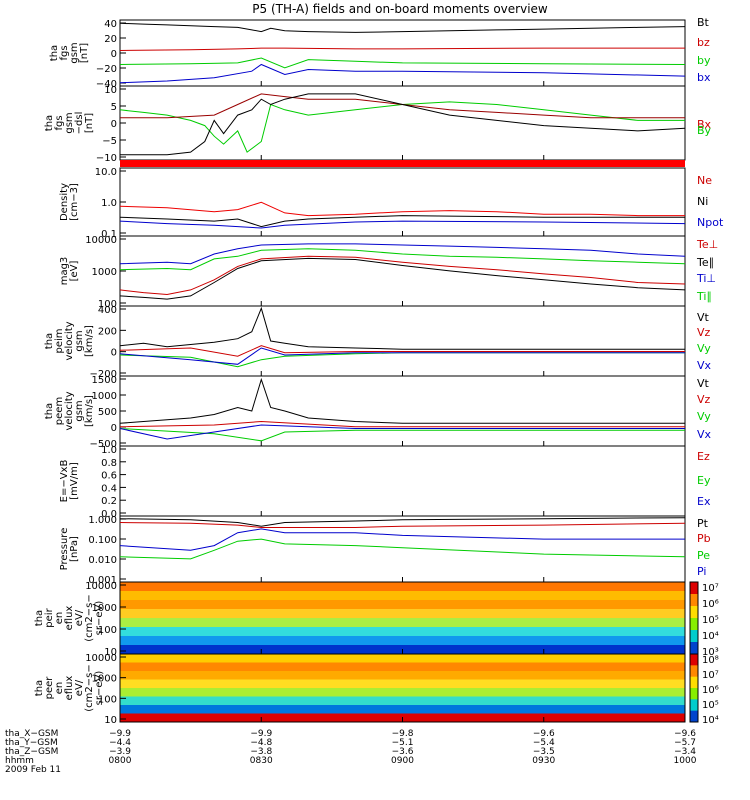 The image size is (750, 800). I want to click on legend-entry: Pt, so click(703, 523).